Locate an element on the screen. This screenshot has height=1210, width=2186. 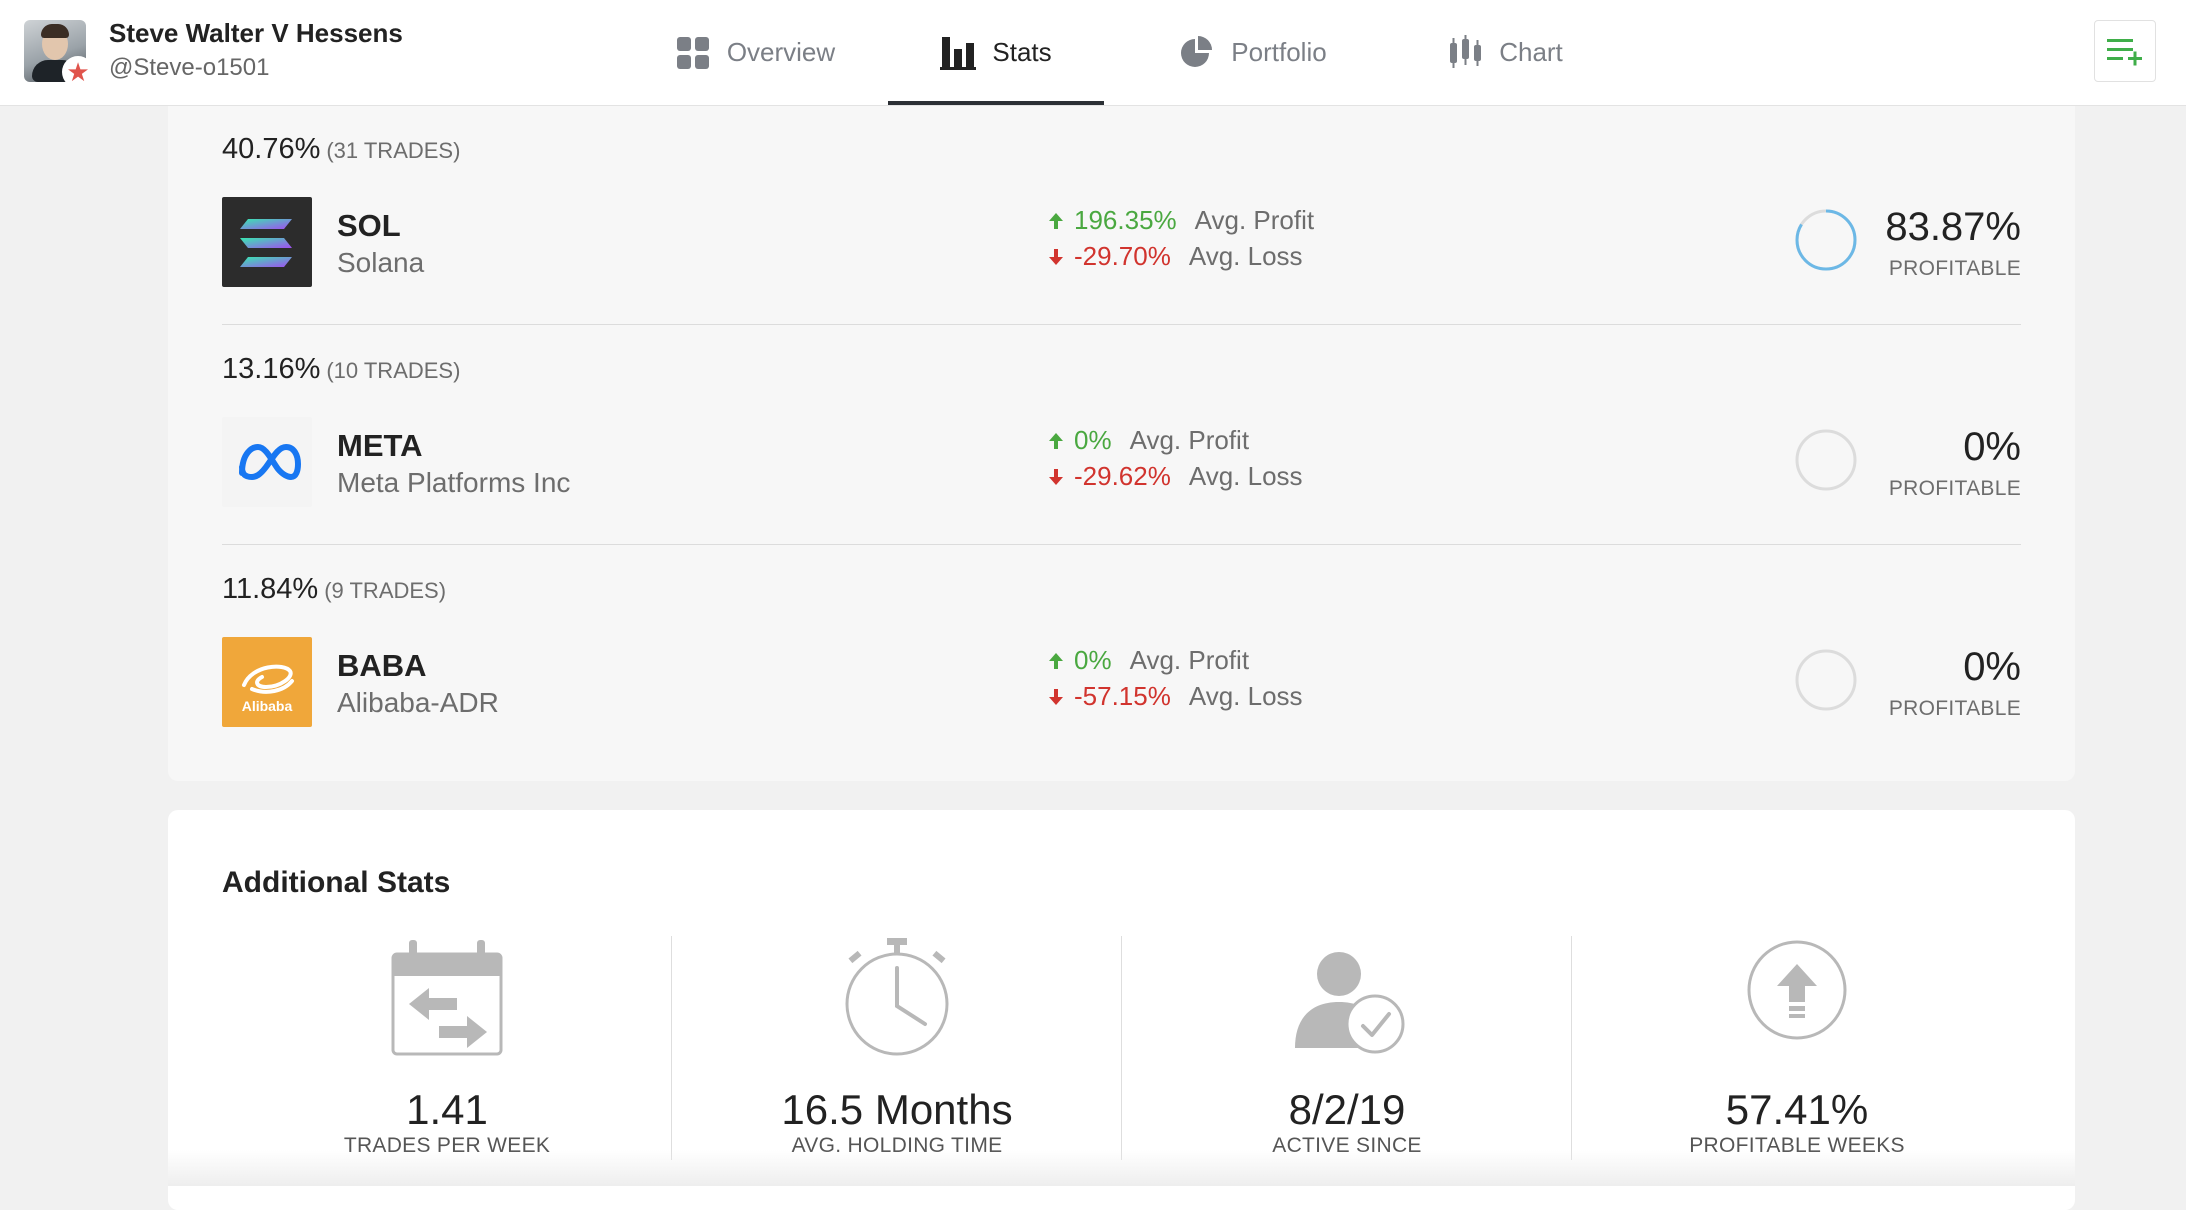
avatar: ★ is located at coordinates (59, 54).